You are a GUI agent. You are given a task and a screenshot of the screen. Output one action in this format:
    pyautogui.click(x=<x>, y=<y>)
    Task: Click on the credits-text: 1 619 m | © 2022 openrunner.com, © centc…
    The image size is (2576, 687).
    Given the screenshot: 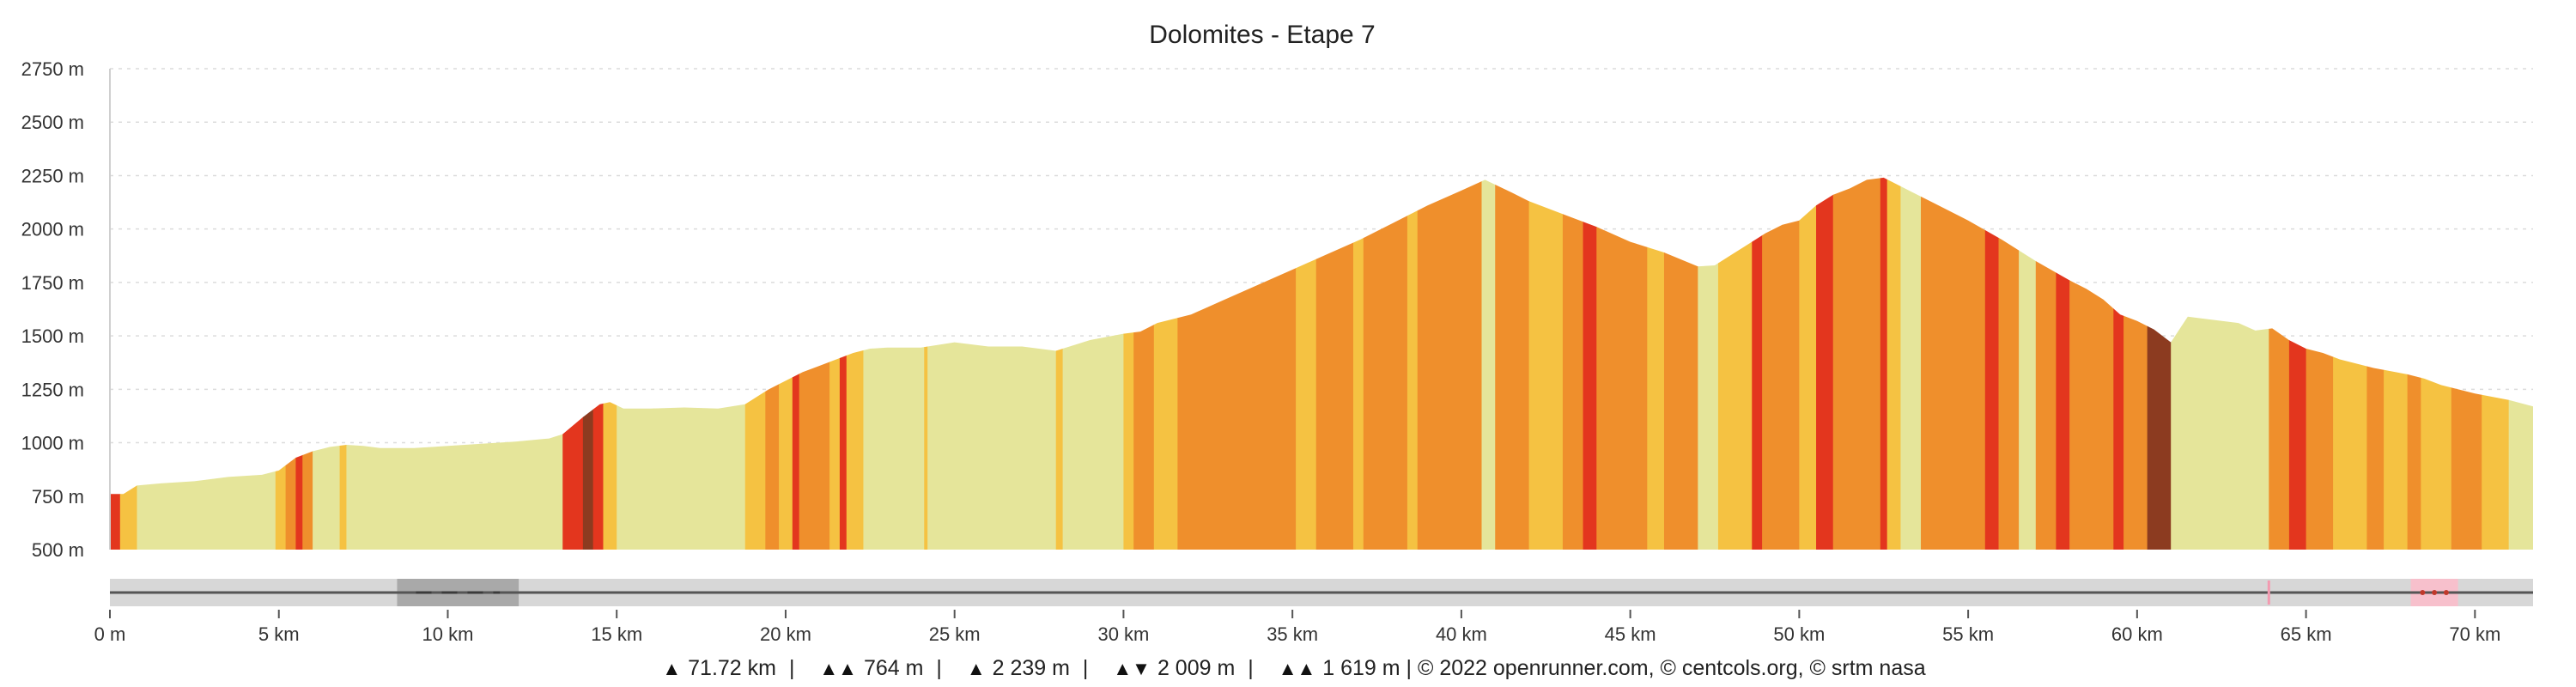 What is the action you would take?
    pyautogui.click(x=1624, y=668)
    